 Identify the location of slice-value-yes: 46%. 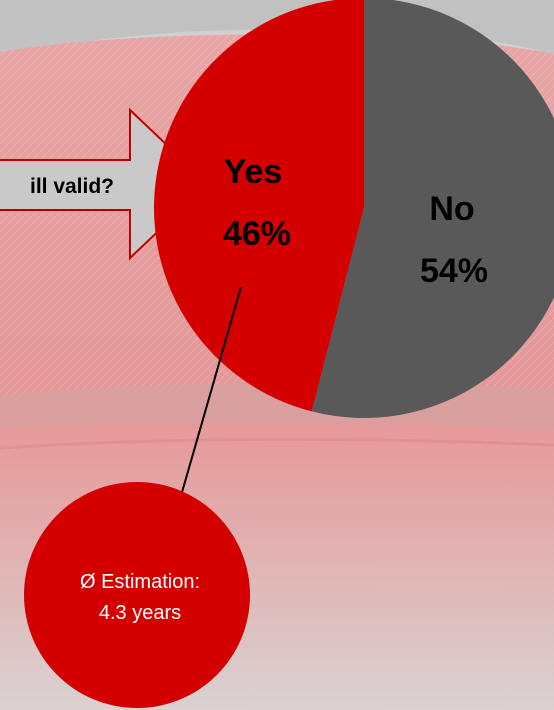
(257, 234).